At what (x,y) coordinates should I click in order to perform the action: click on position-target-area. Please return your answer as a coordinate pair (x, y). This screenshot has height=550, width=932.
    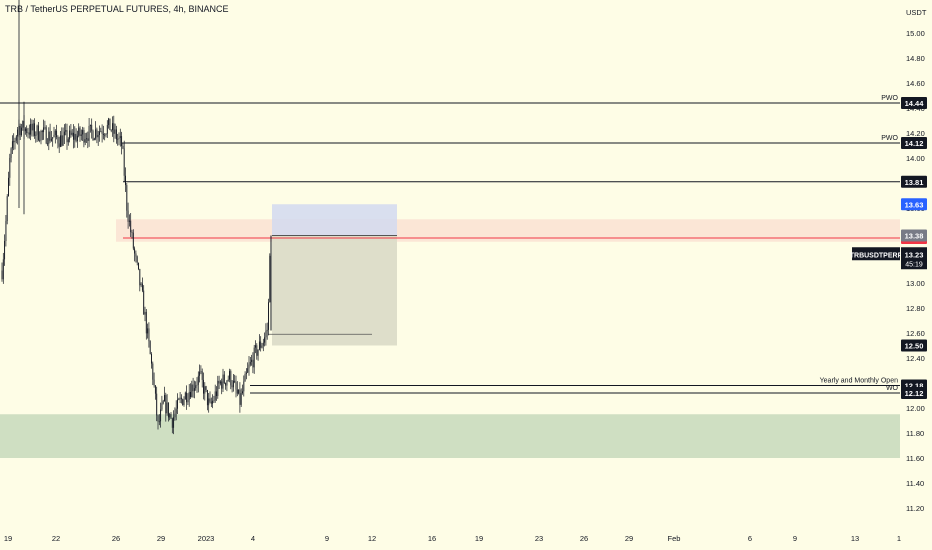
    Looking at the image, I should click on (334, 220).